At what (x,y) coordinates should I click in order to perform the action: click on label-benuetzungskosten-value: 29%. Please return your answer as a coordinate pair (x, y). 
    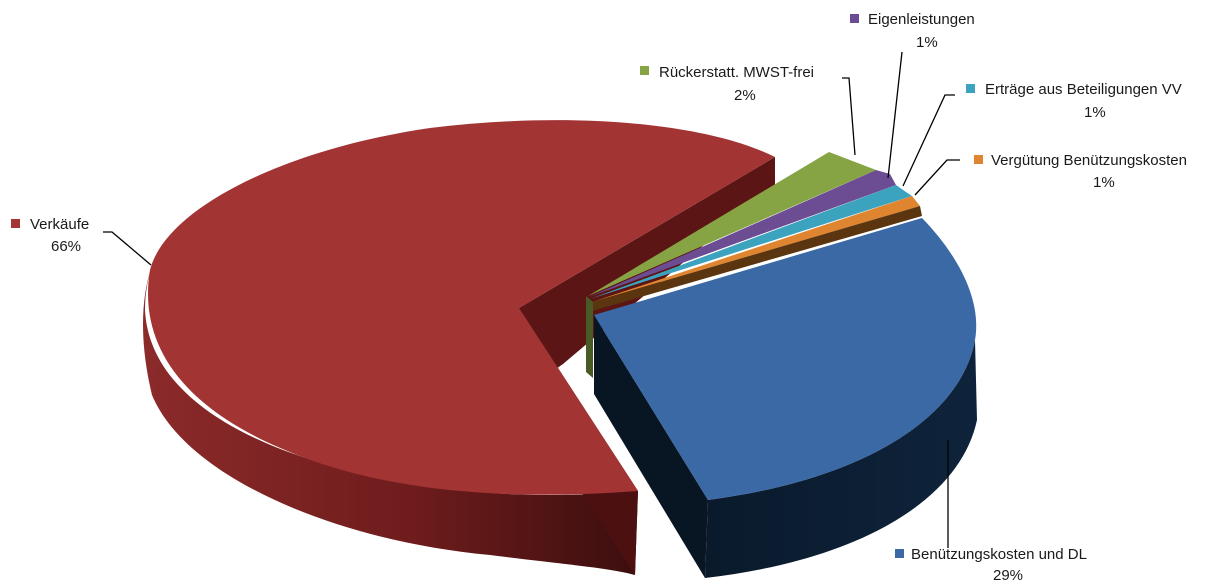
    Looking at the image, I should click on (1008, 575).